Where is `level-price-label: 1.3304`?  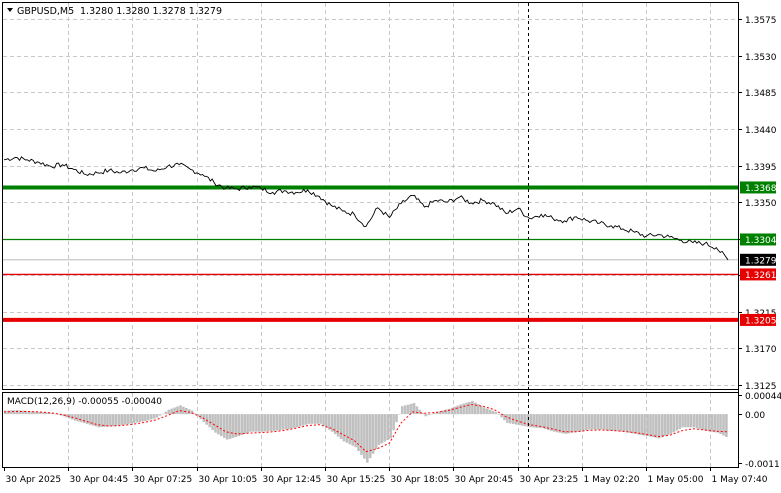 level-price-label: 1.3304 is located at coordinates (761, 241).